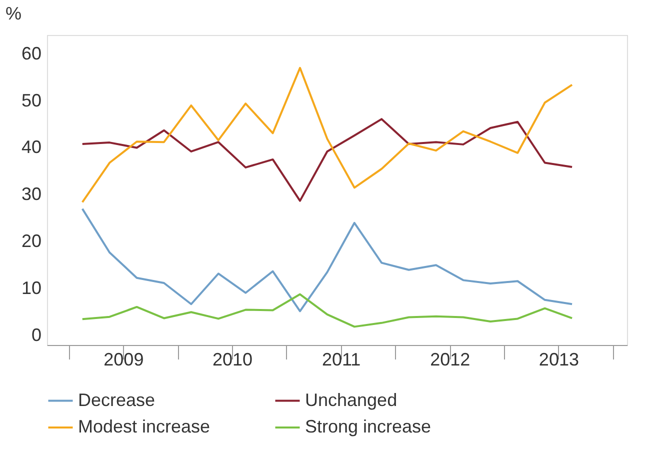 This screenshot has height=455, width=670. Describe the element at coordinates (341, 360) in the screenshot. I see `x-tick-label: 2011` at that location.